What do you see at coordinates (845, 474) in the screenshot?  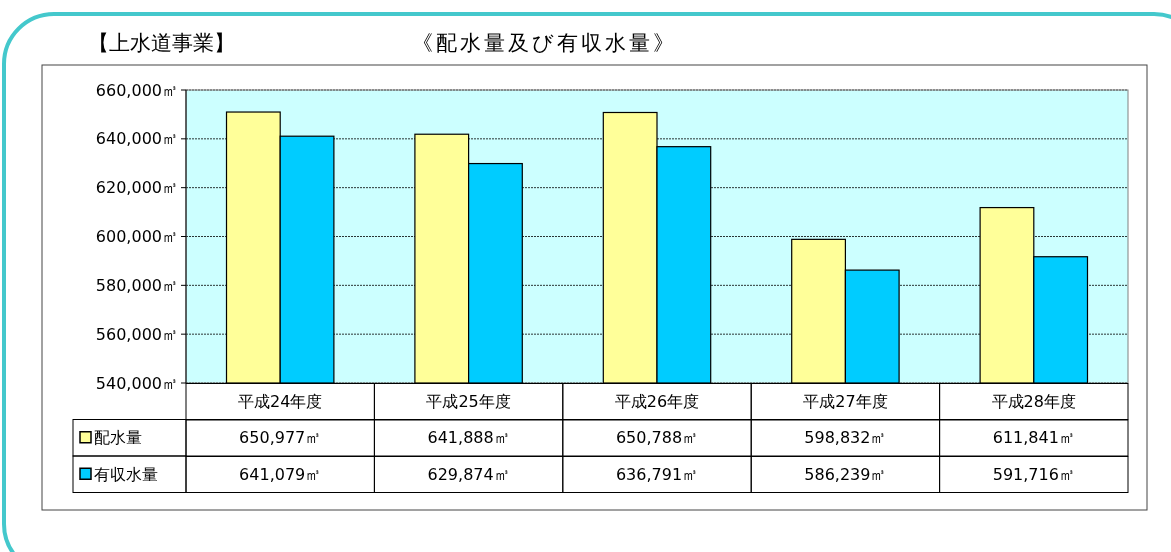 I see `data-label: 586,239㎥` at bounding box center [845, 474].